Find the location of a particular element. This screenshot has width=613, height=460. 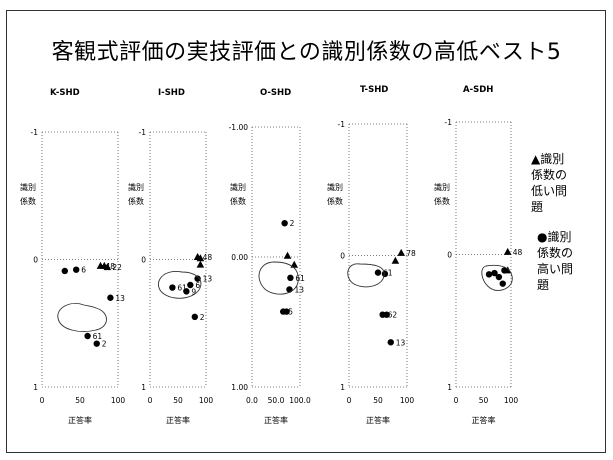

panel-title: T-SHD is located at coordinates (374, 90).